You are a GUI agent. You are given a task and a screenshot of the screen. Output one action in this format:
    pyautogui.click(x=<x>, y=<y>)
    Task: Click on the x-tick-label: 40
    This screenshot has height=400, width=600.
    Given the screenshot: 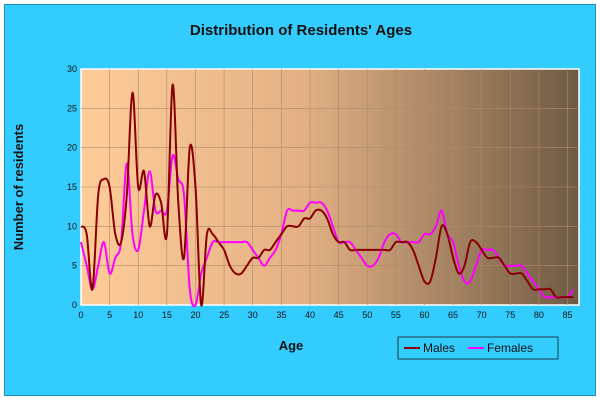 What is the action you would take?
    pyautogui.click(x=310, y=315)
    